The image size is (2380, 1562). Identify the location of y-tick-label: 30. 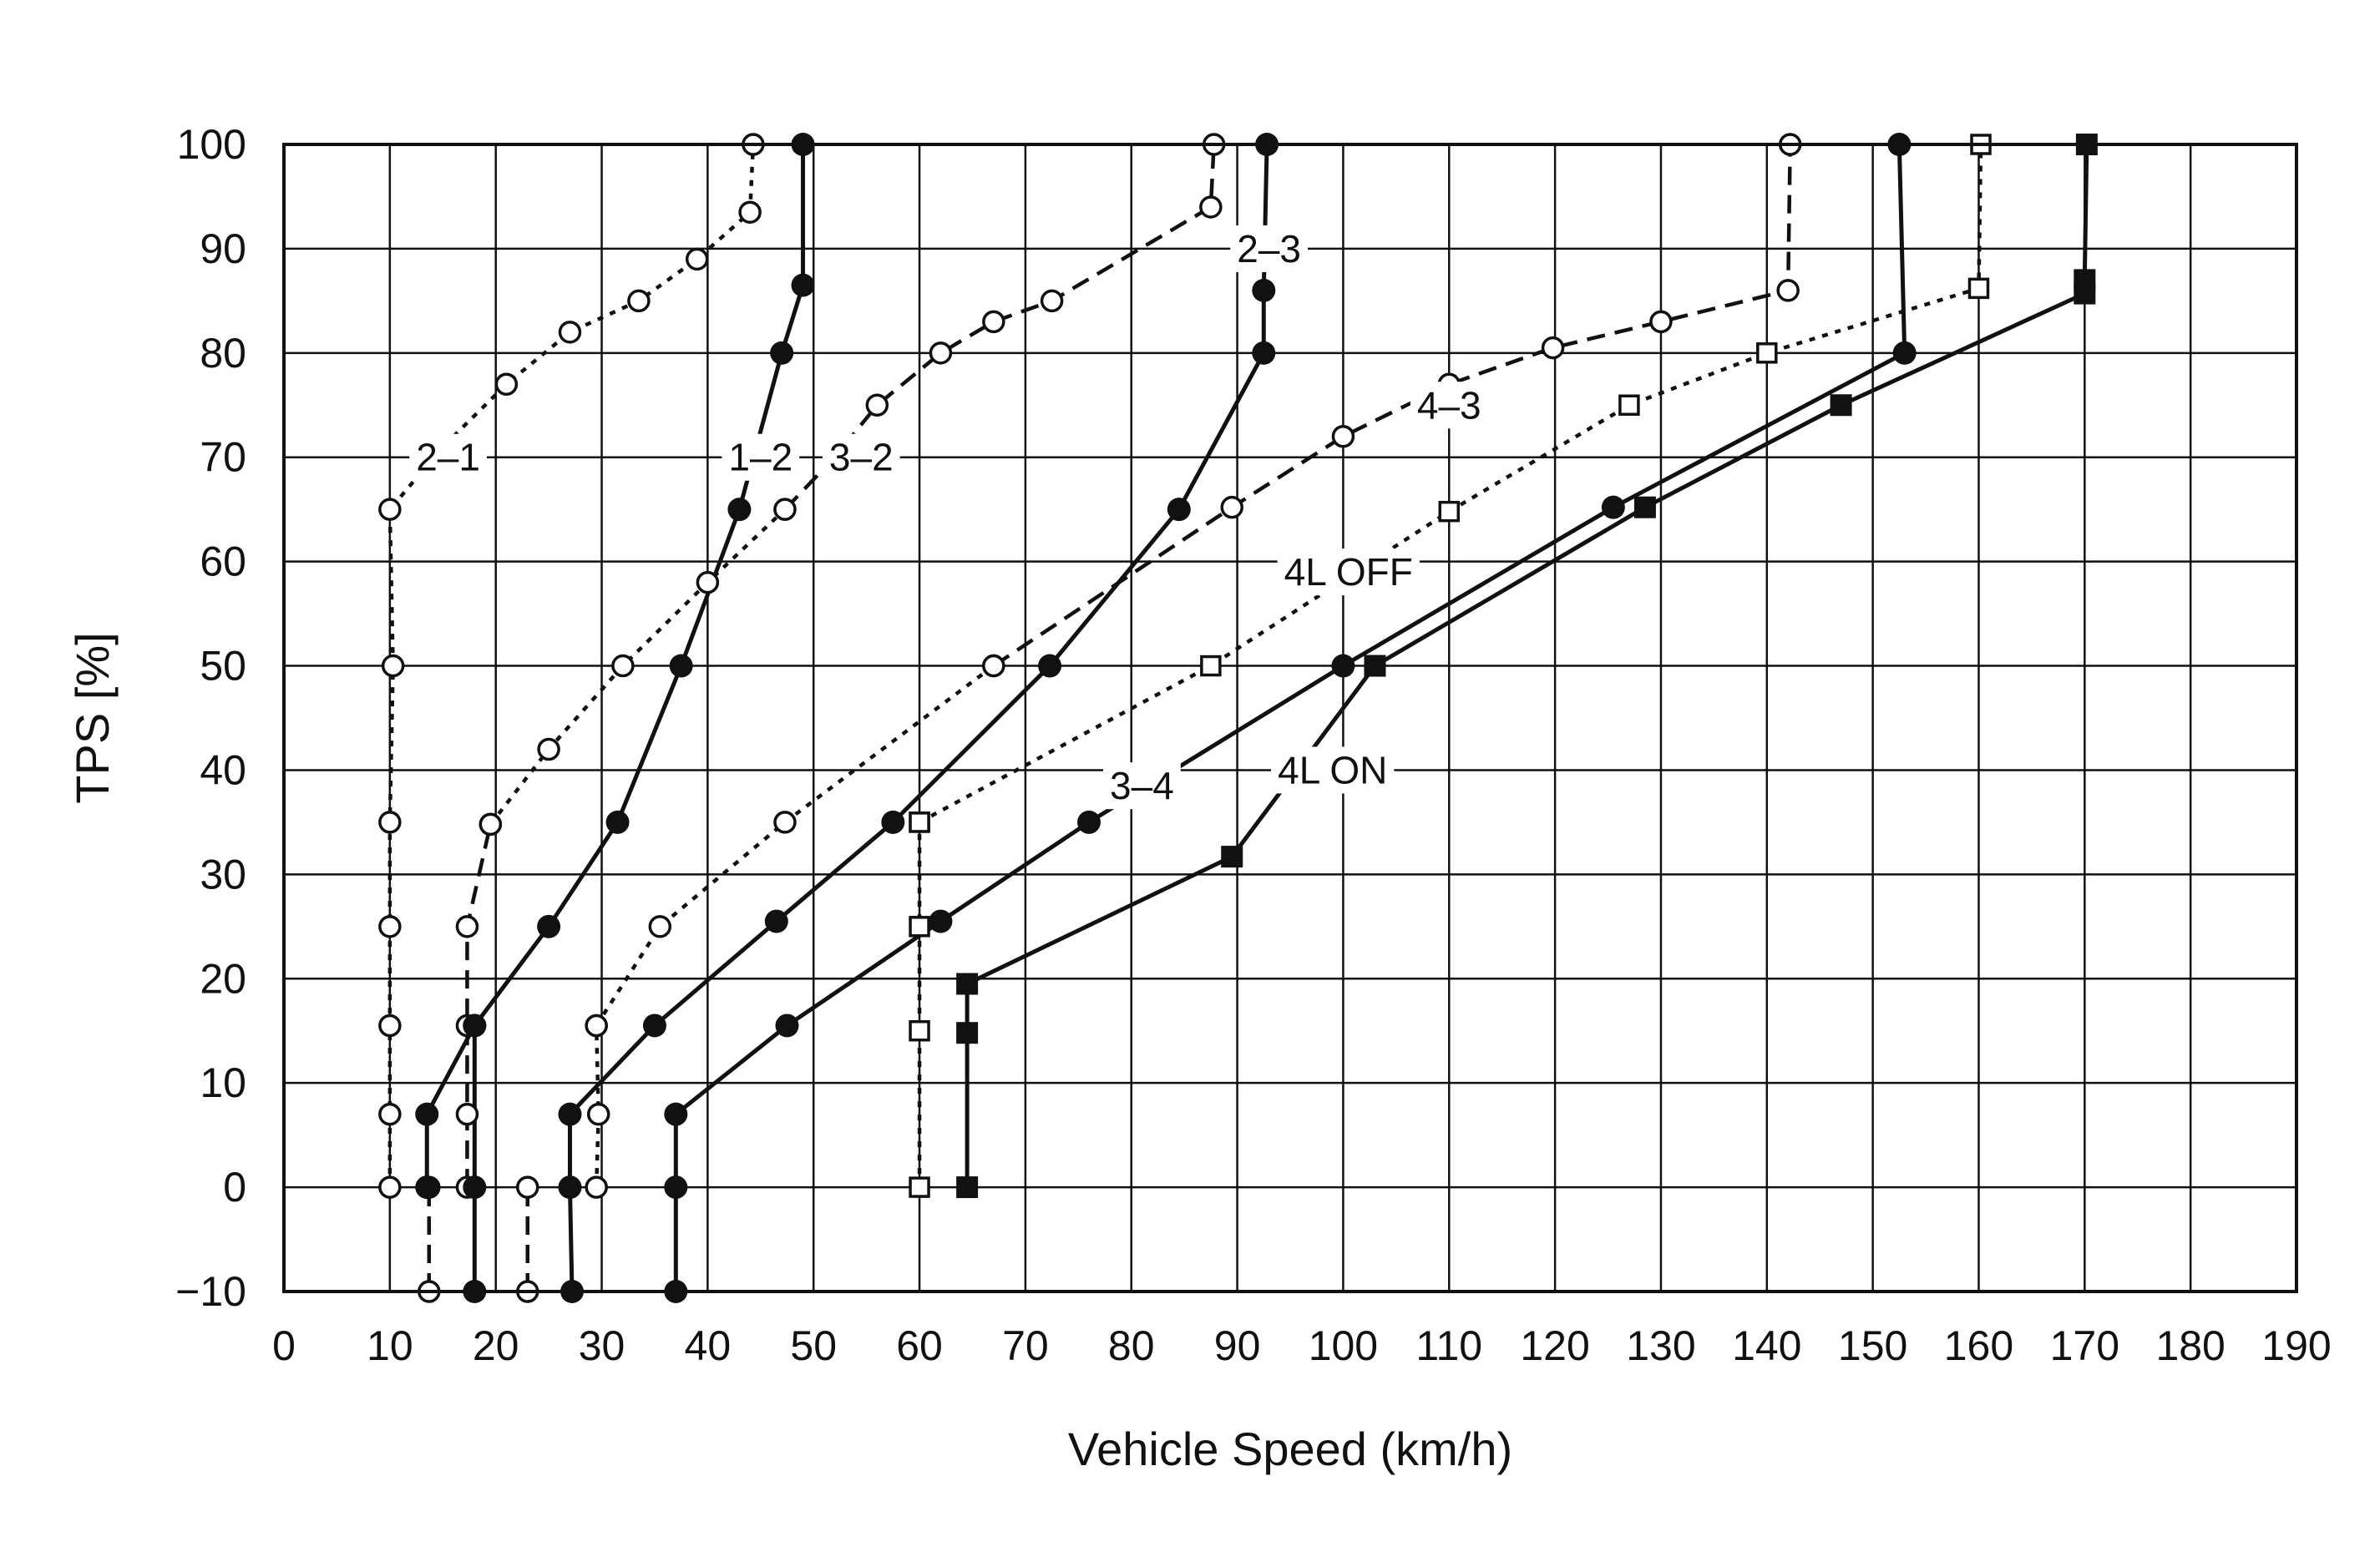
(223, 874).